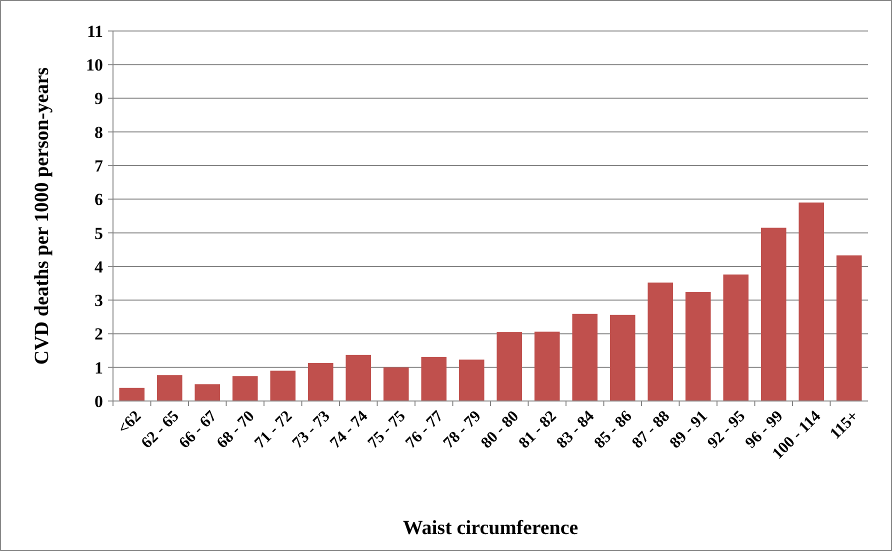  Describe the element at coordinates (129, 423) in the screenshot. I see `x-tick-label: <62` at that location.